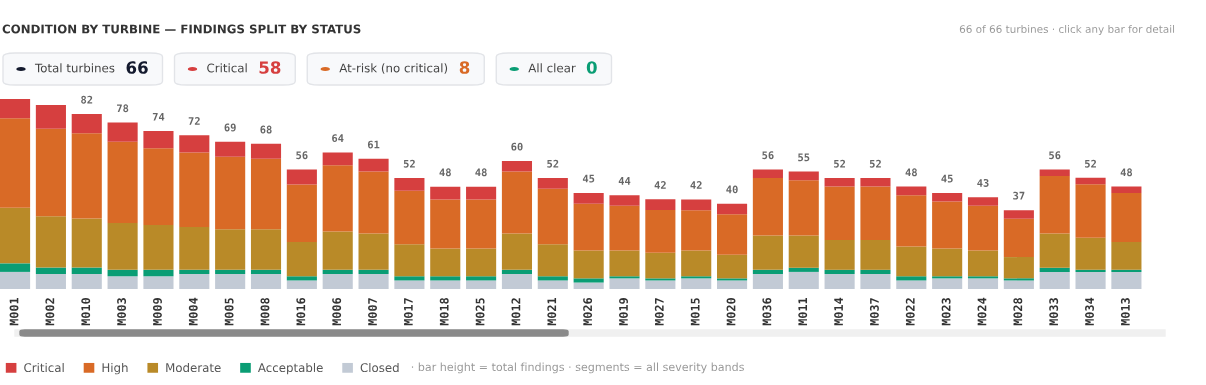 The image size is (1206, 385). What do you see at coordinates (588, 311) in the screenshot?
I see `x-tick-label: M026` at bounding box center [588, 311].